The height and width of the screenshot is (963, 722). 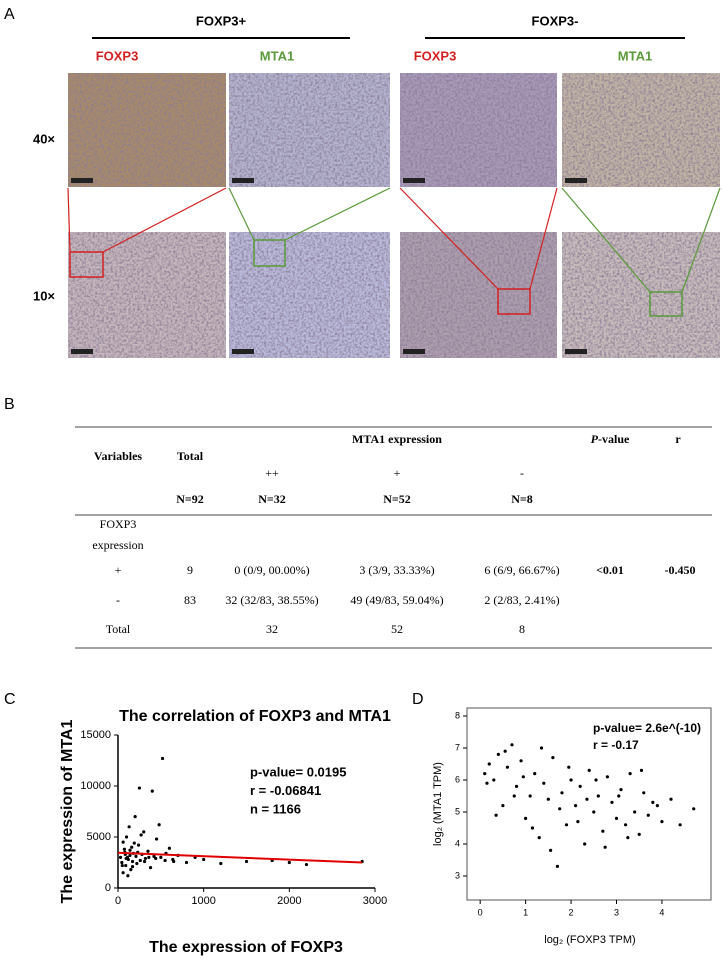 I want to click on x-tick-label: 1000, so click(x=203, y=901).